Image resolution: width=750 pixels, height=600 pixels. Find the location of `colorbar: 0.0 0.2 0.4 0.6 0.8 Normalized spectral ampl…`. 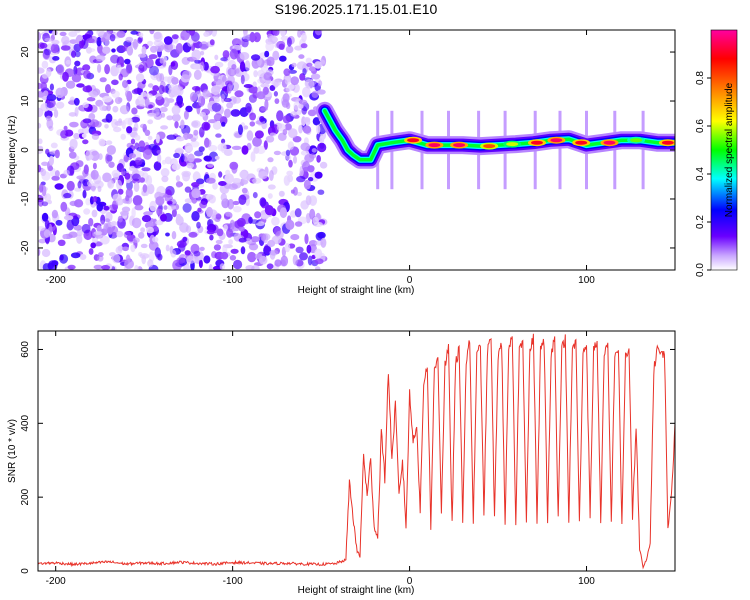

colorbar: 0.0 0.2 0.4 0.6 0.8 Normalized spectral ampl… is located at coordinates (716, 153).